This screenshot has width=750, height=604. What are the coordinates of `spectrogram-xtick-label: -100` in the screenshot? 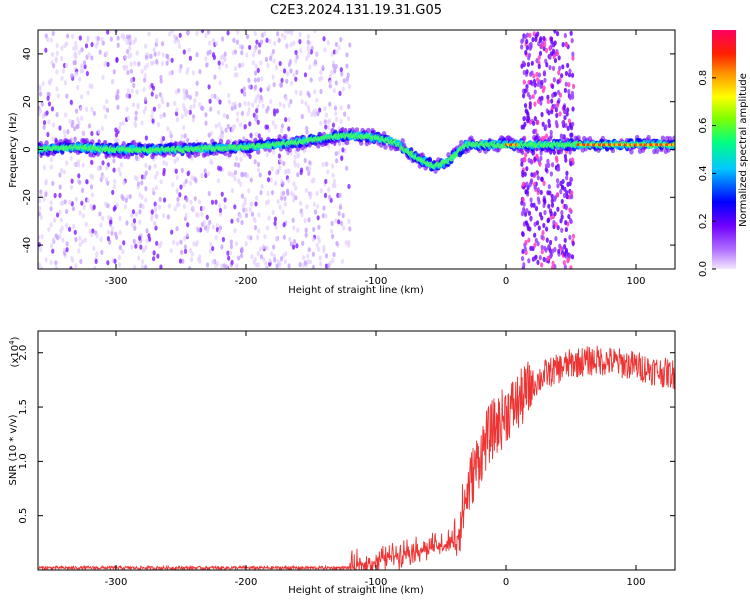 It's located at (376, 281).